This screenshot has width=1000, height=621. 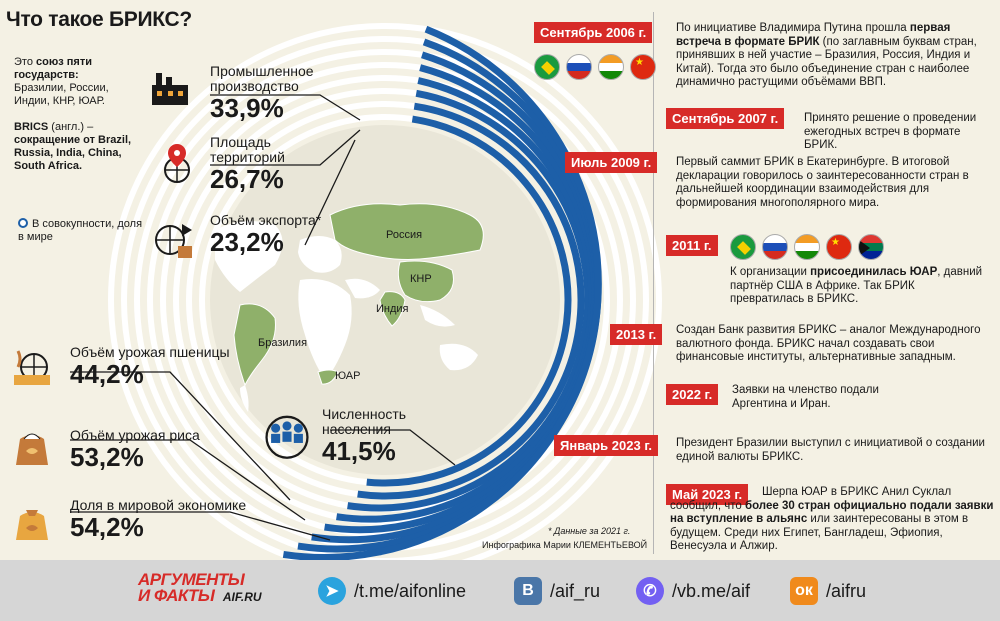 I want to click on stat-territory, so click(x=177, y=164).